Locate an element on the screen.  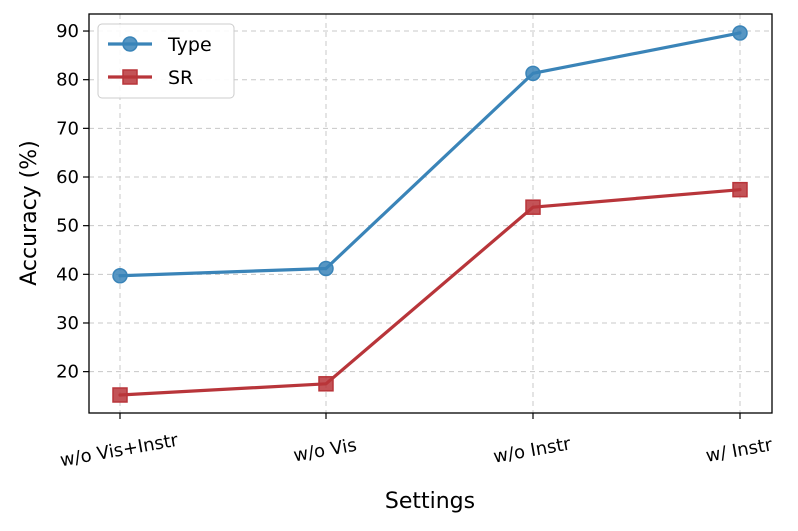
y-tick-label: 90 is located at coordinates (67, 31).